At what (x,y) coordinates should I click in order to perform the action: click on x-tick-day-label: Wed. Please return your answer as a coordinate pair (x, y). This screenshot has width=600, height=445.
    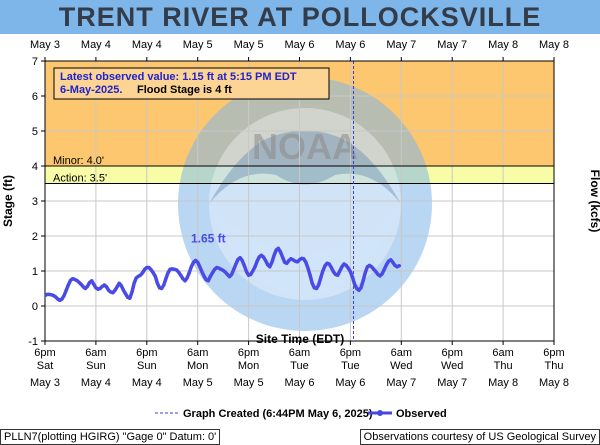
    Looking at the image, I should click on (401, 366).